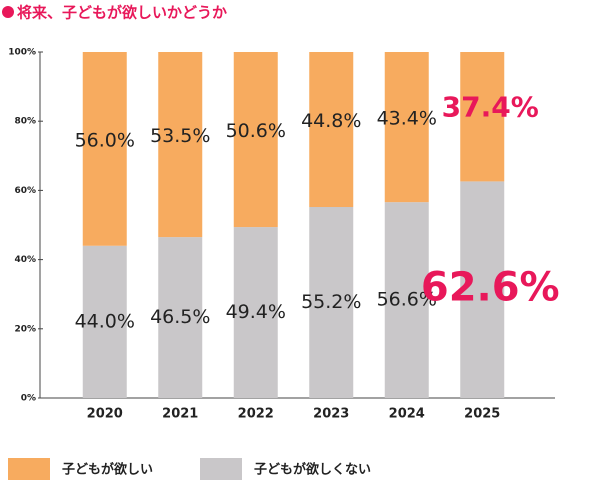 The height and width of the screenshot is (489, 600). What do you see at coordinates (25, 260) in the screenshot?
I see `y-tick-label: 40%` at bounding box center [25, 260].